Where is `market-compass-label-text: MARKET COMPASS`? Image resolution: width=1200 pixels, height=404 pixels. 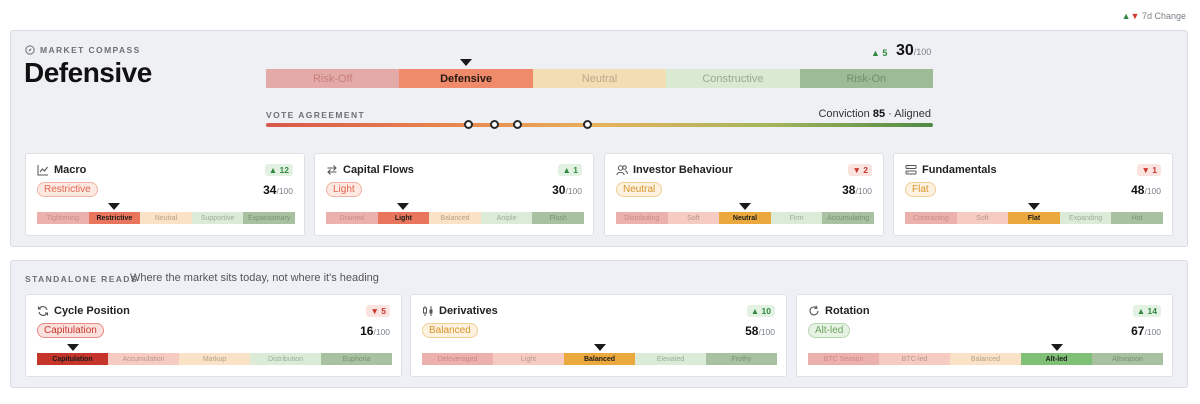
market-compass-label-text: MARKET COMPASS is located at coordinates (90, 50).